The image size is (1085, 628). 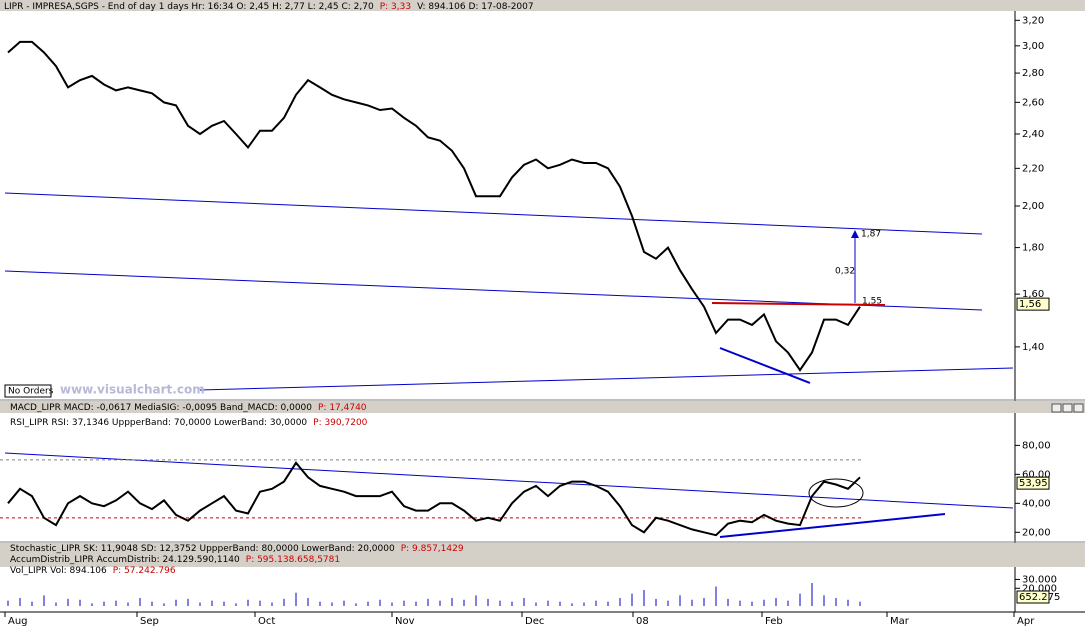 What do you see at coordinates (31, 392) in the screenshot?
I see `no-orders: No Orders` at bounding box center [31, 392].